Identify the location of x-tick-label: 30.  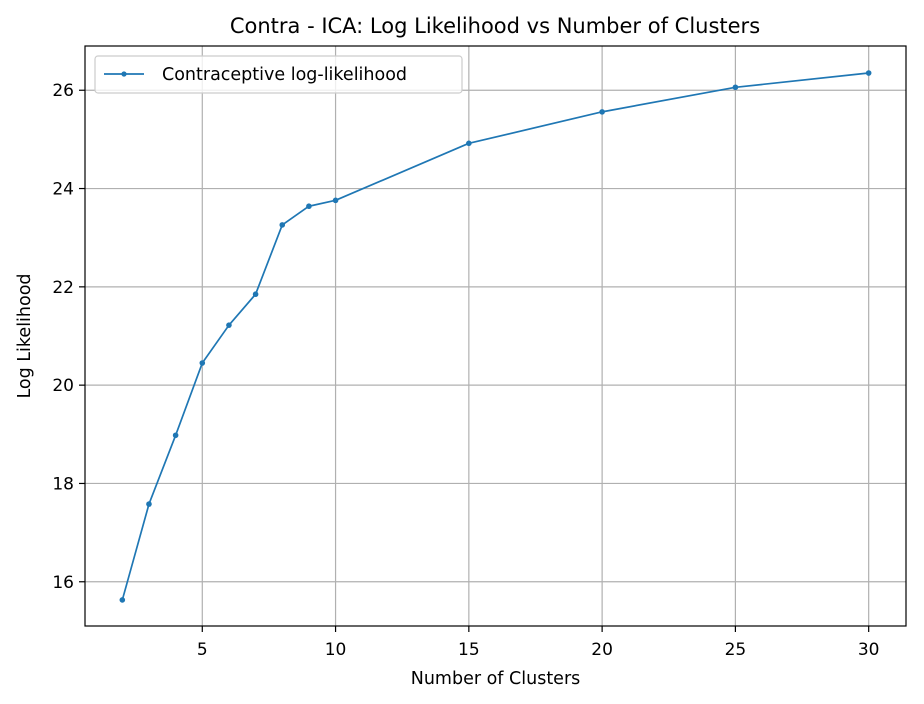
(869, 650).